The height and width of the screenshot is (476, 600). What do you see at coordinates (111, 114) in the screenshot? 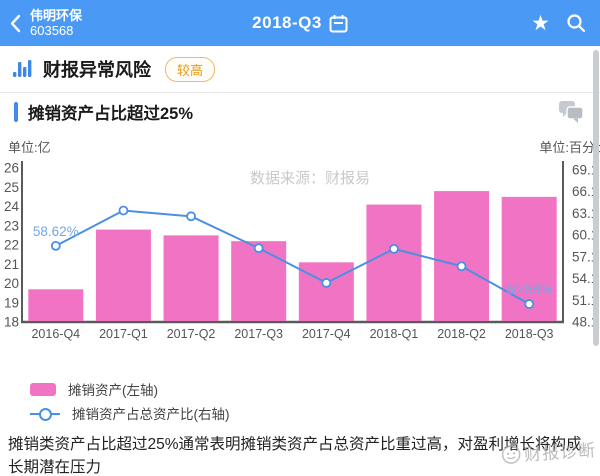
I see `metric-title: 摊销资产占比超过25%` at bounding box center [111, 114].